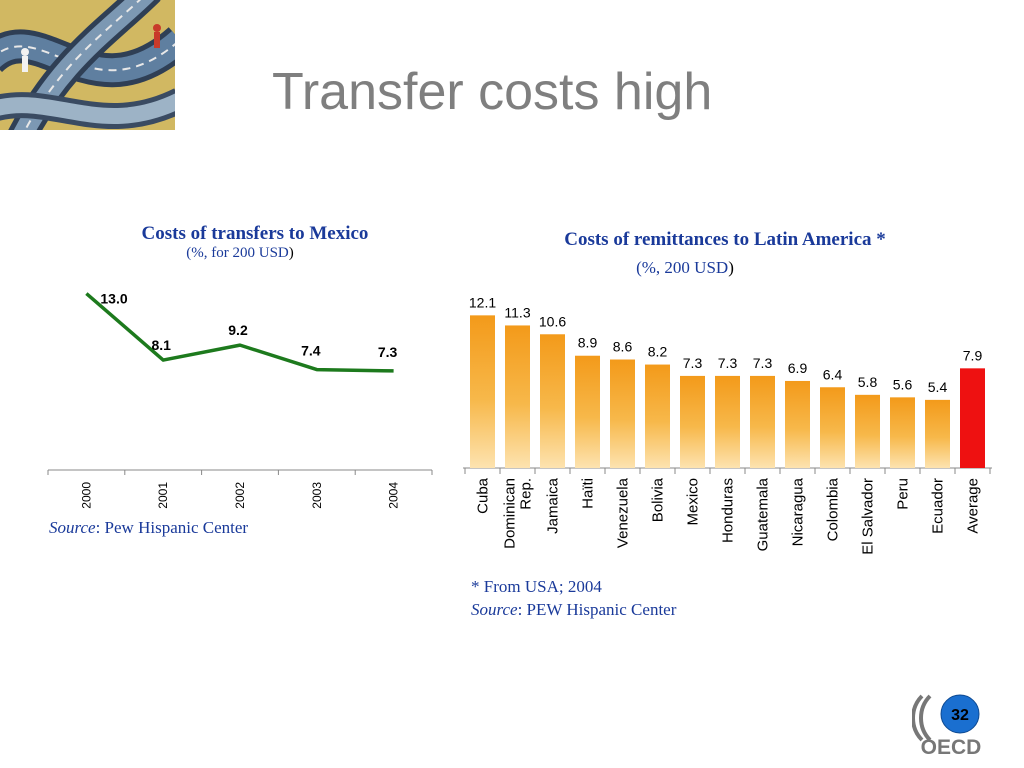  Describe the element at coordinates (494, 609) in the screenshot. I see `right-source-label: Source` at that location.